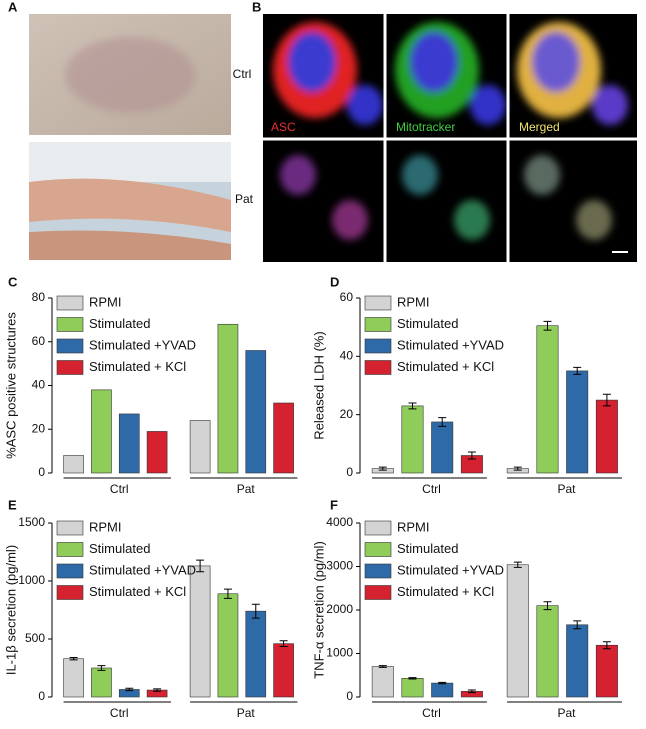  What do you see at coordinates (13, 7) in the screenshot?
I see `panel-label: A` at bounding box center [13, 7].